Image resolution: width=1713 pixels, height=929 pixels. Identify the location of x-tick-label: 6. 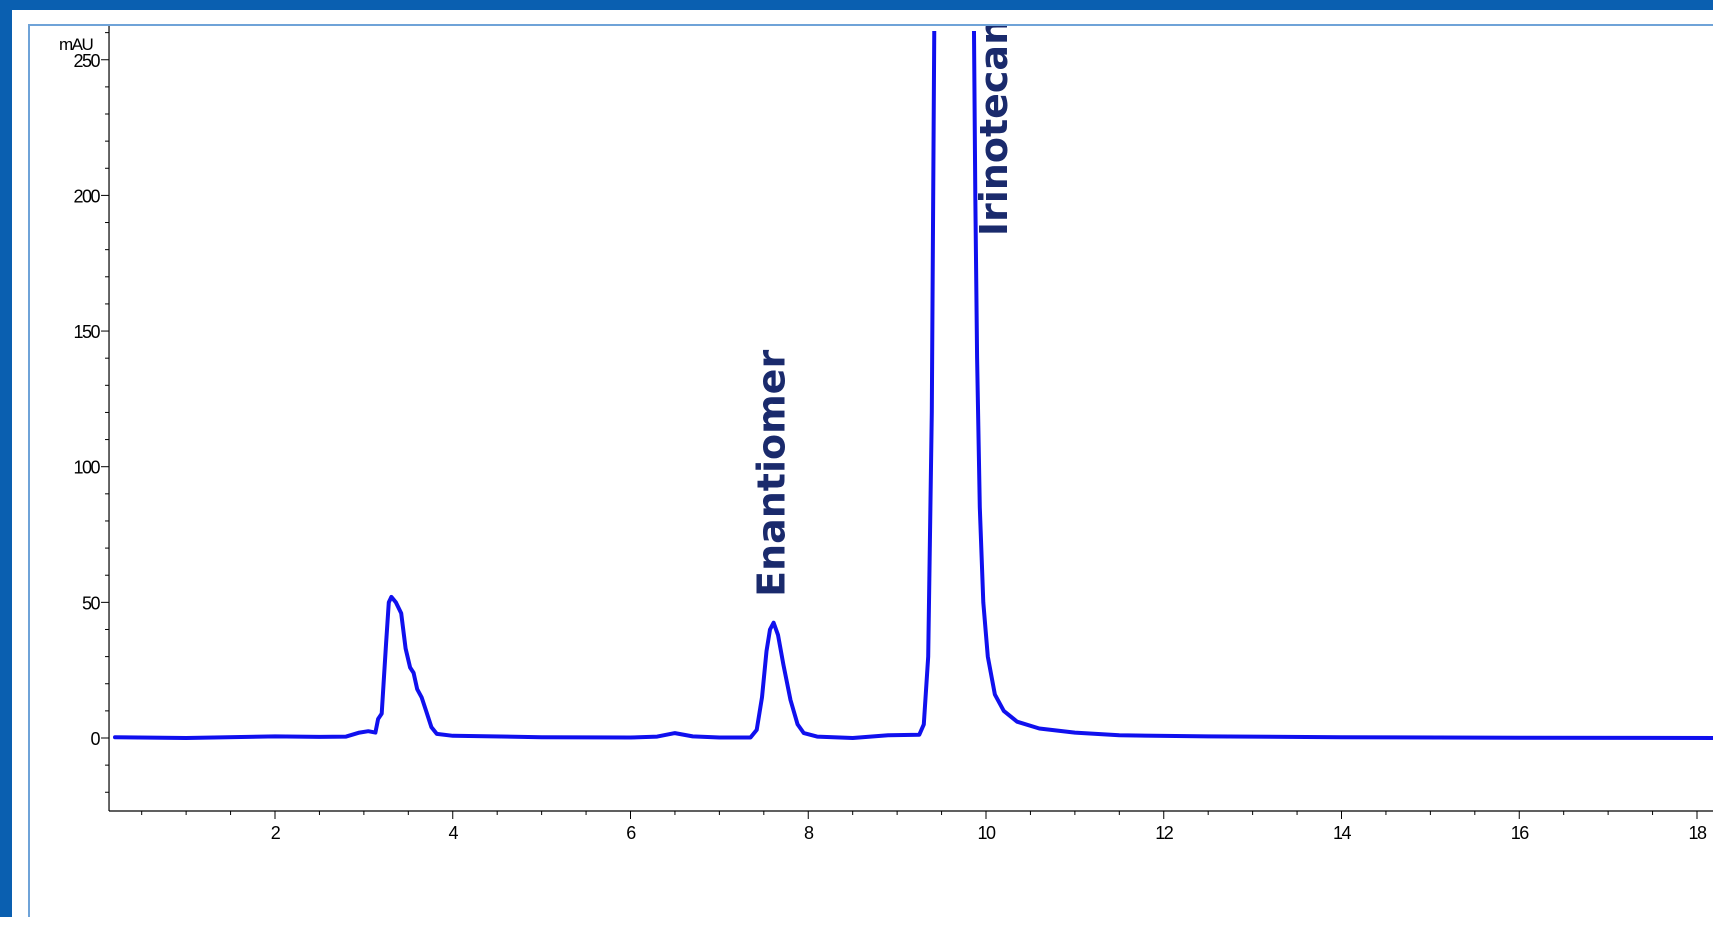
(631, 833).